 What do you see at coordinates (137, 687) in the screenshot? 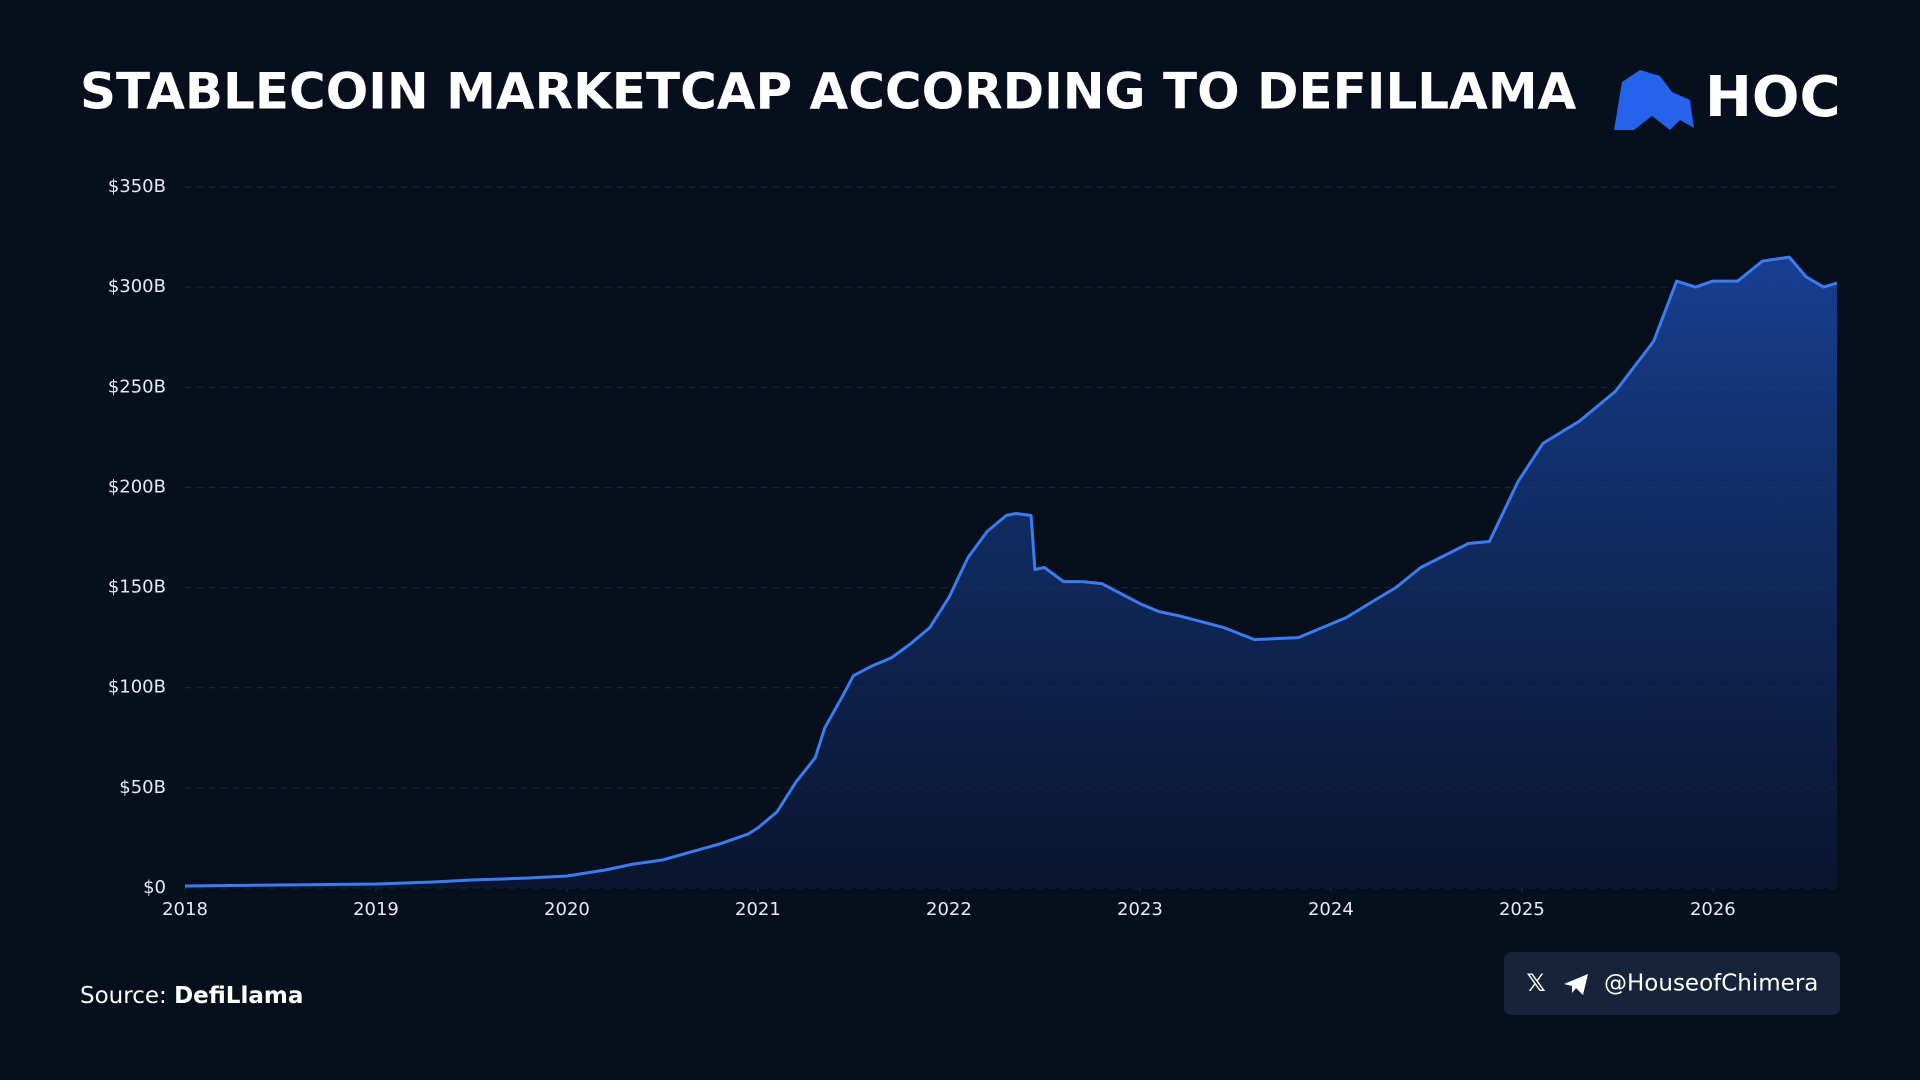
I see `y-tick-label: $100B` at bounding box center [137, 687].